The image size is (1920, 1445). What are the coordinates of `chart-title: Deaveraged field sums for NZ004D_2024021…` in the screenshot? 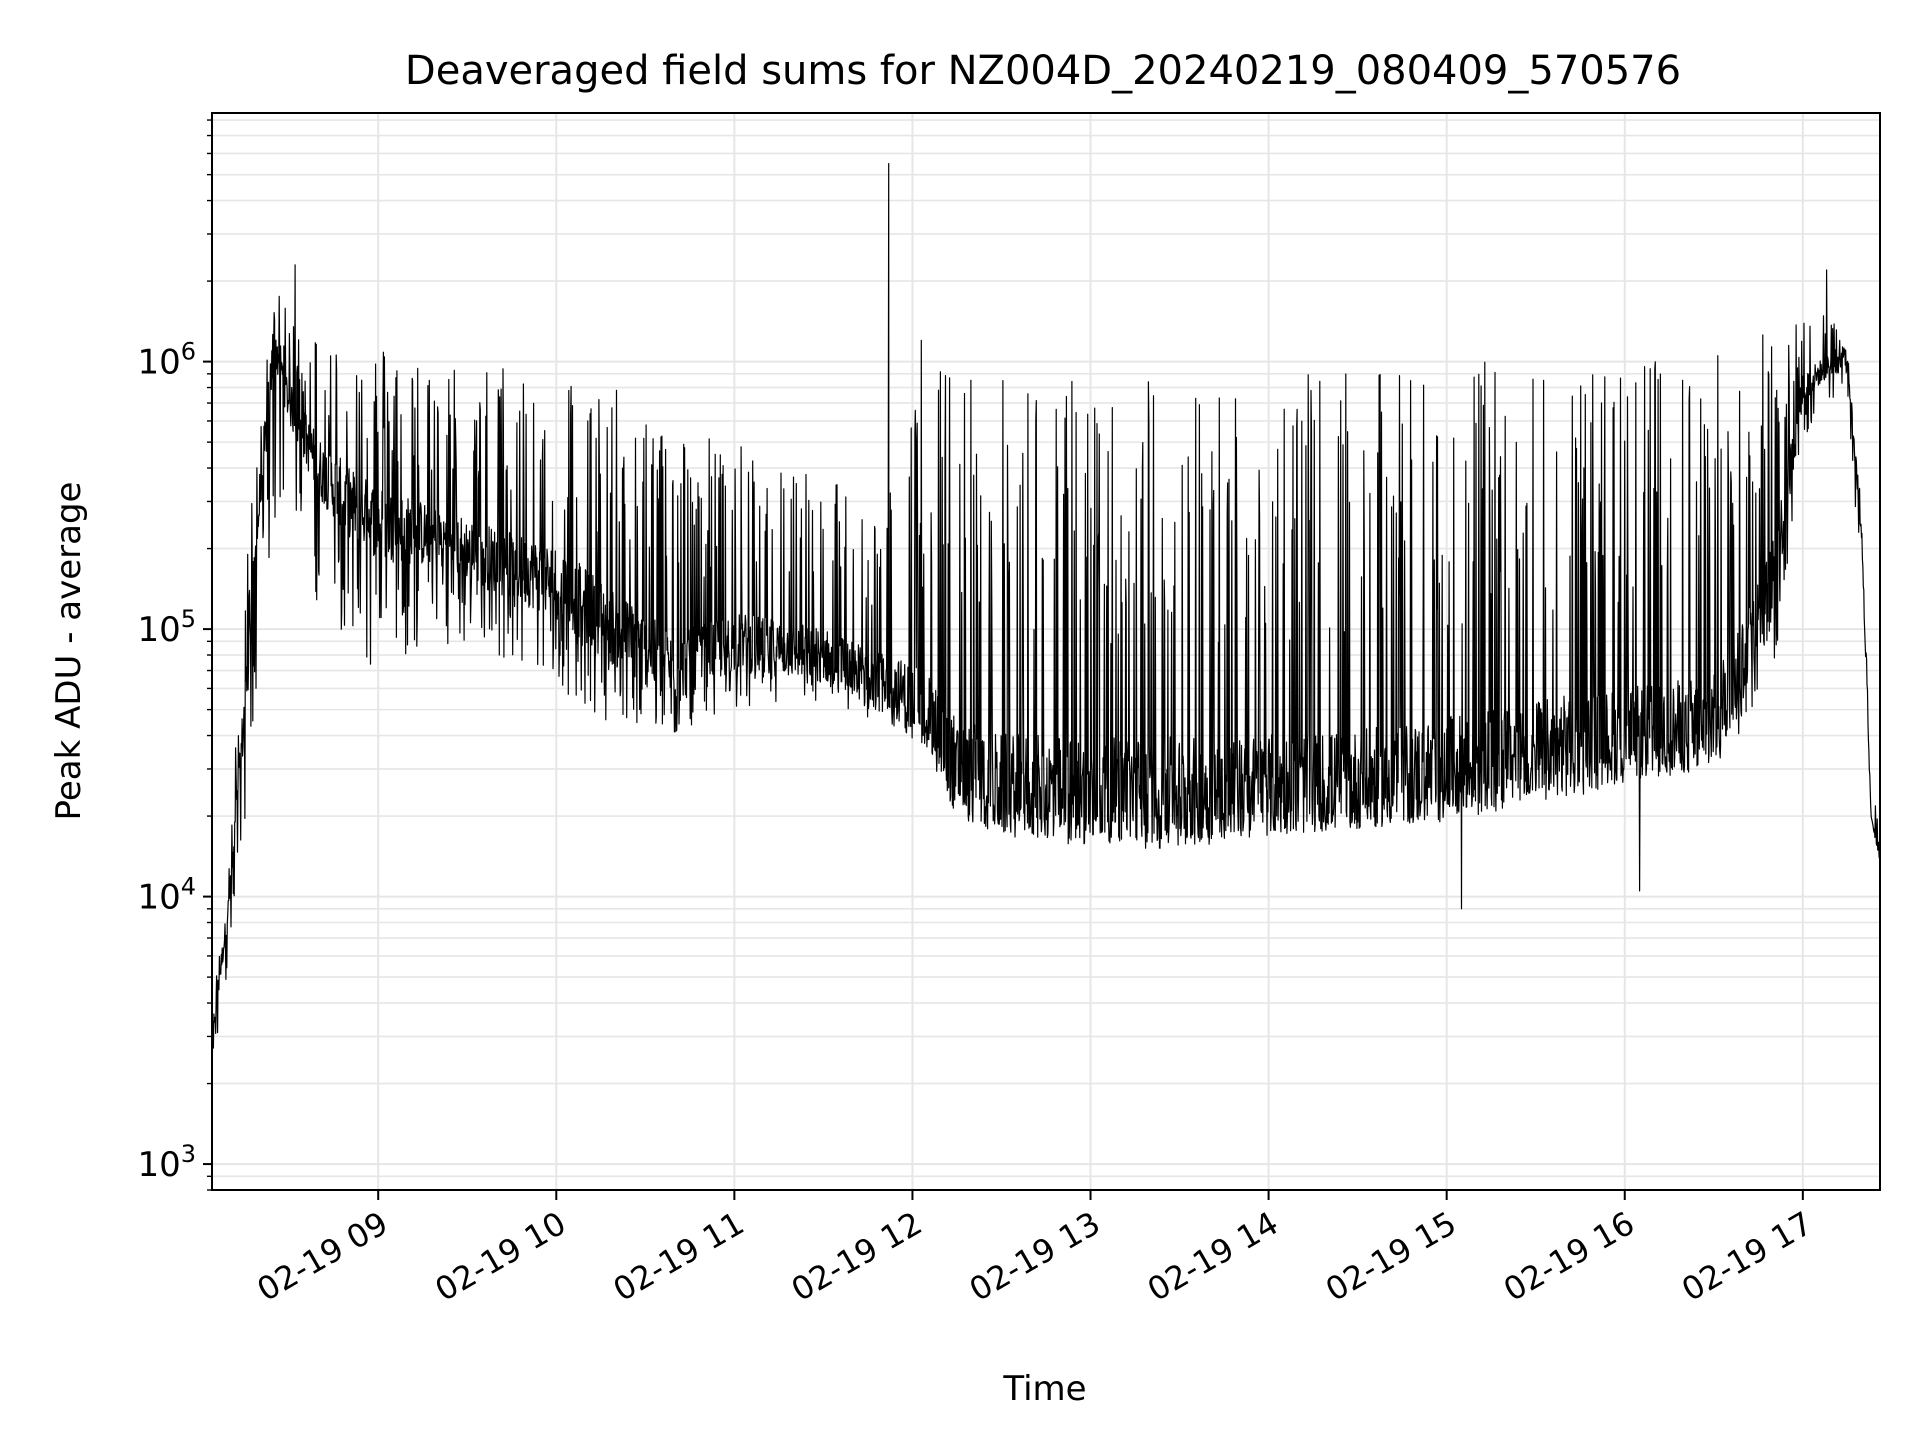 It's located at (1043, 71).